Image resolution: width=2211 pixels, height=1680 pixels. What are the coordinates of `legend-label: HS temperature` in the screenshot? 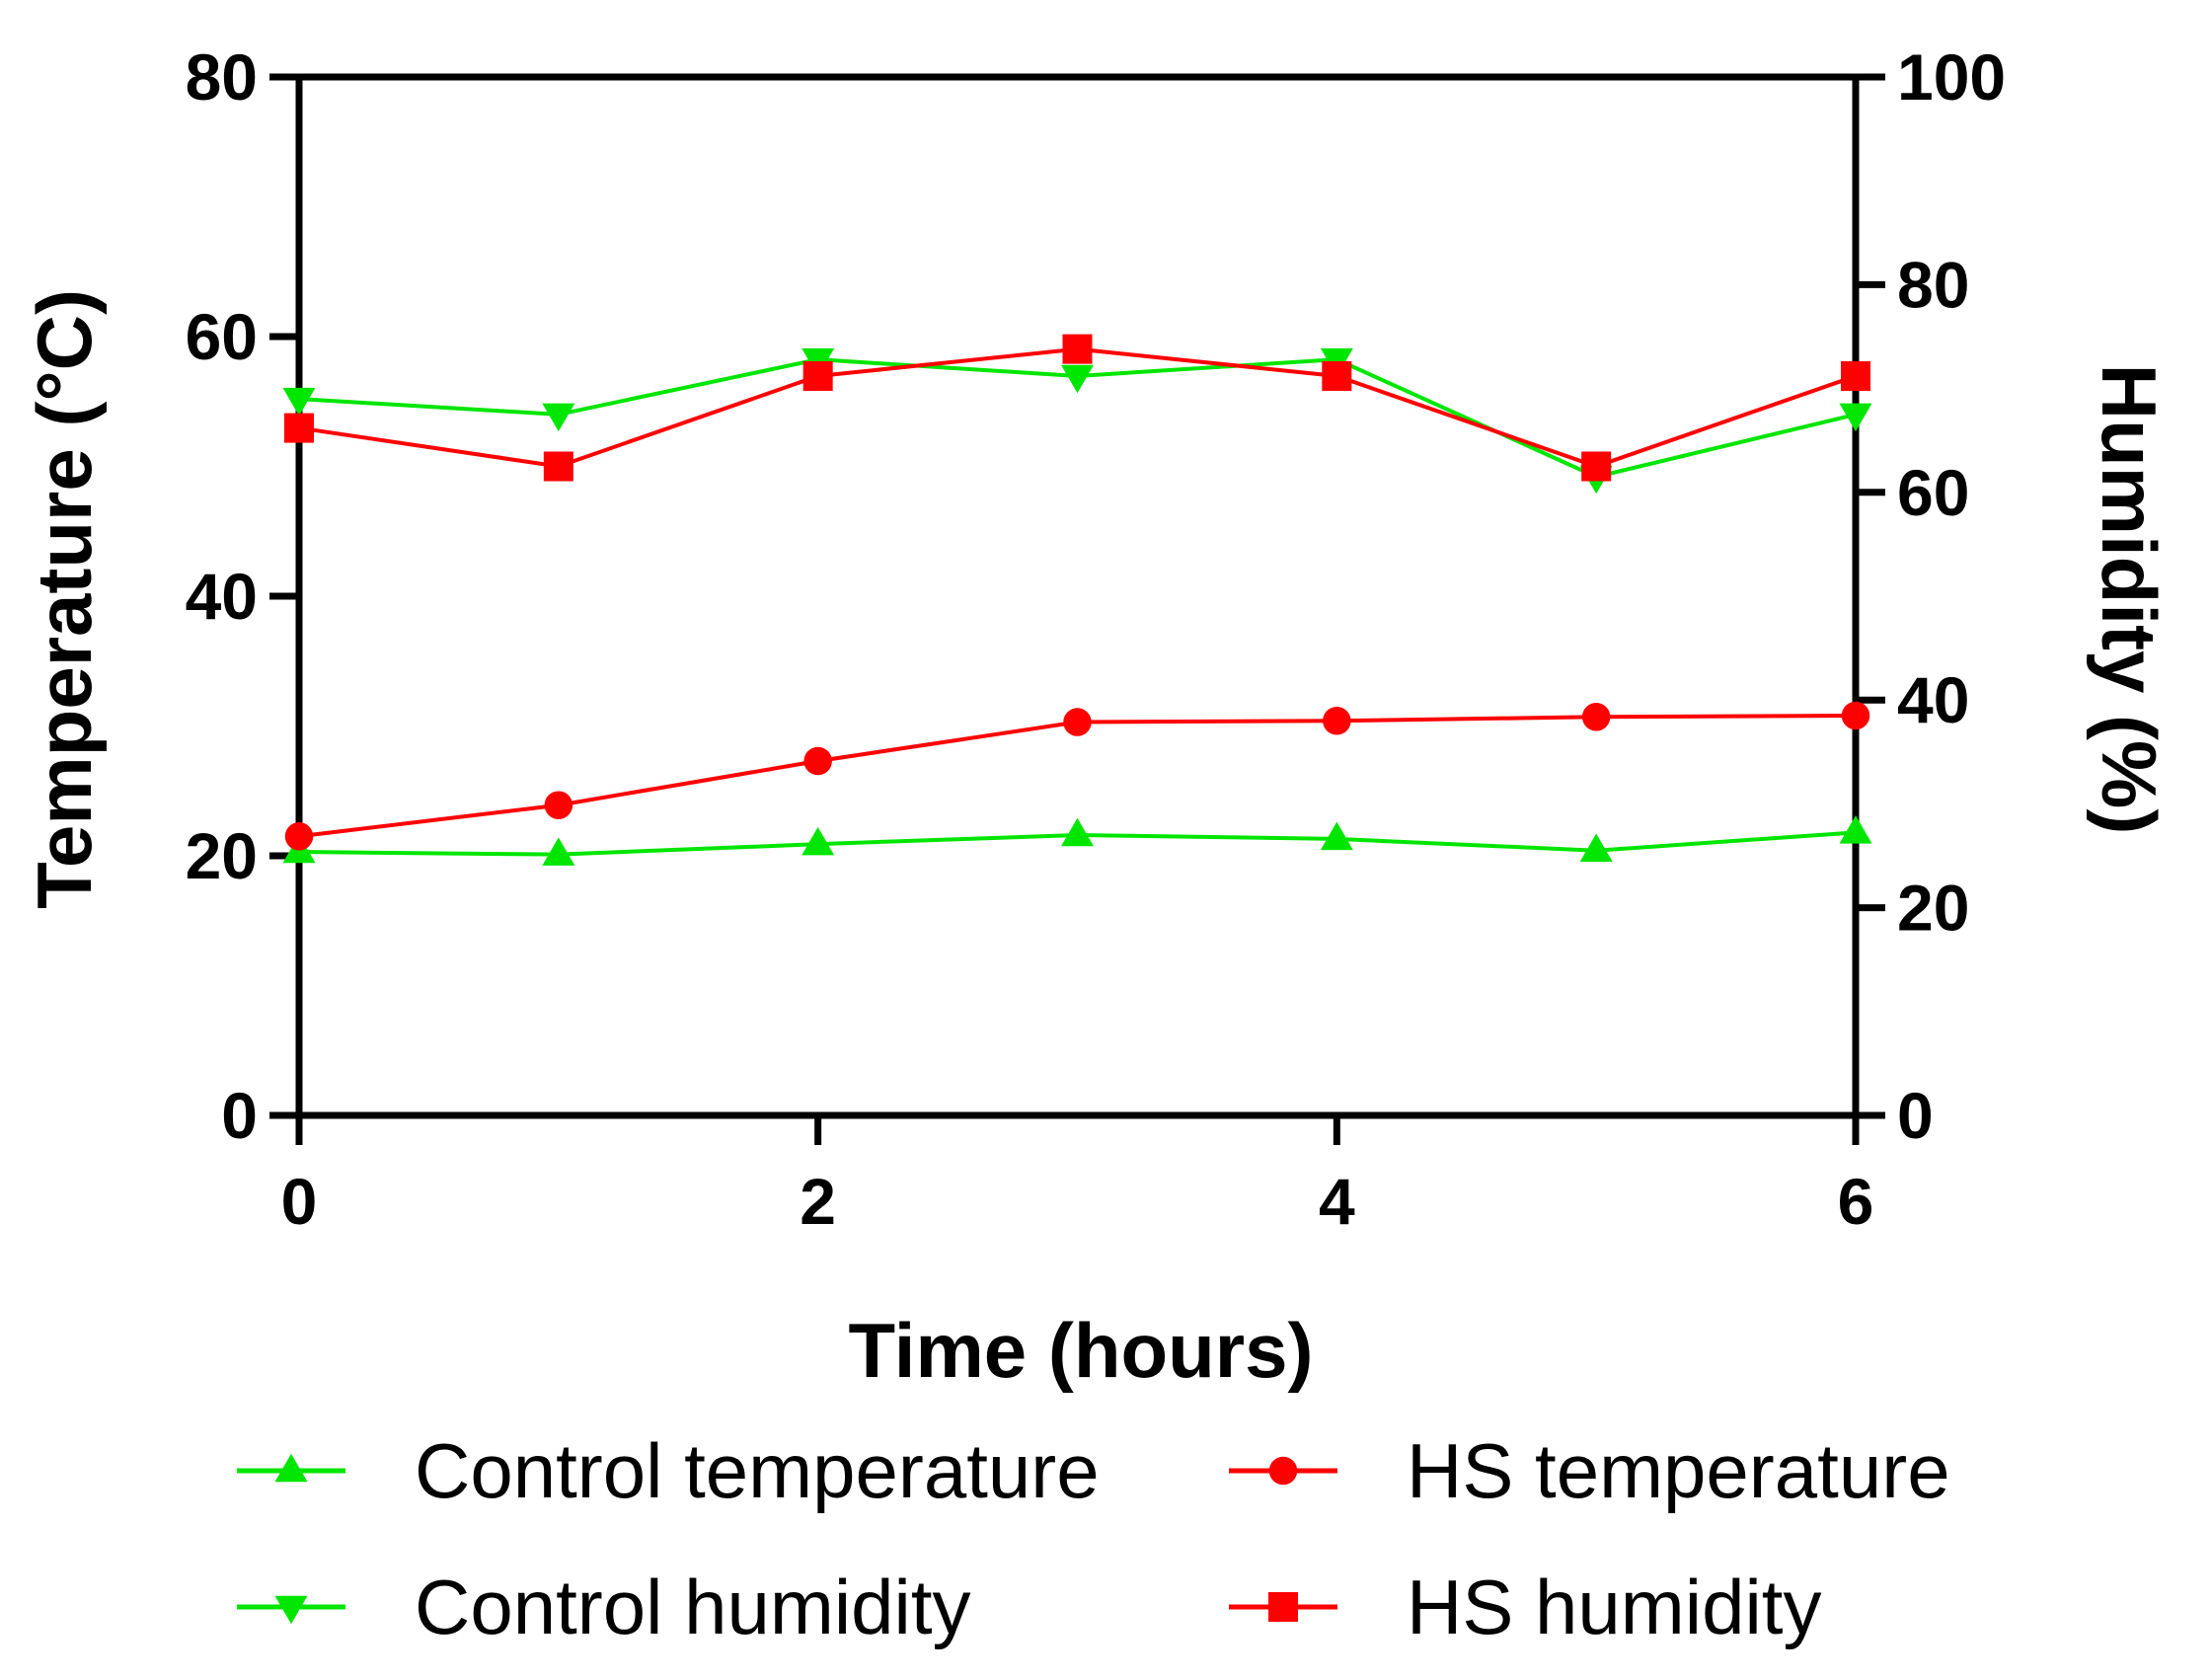 It's located at (1678, 1470).